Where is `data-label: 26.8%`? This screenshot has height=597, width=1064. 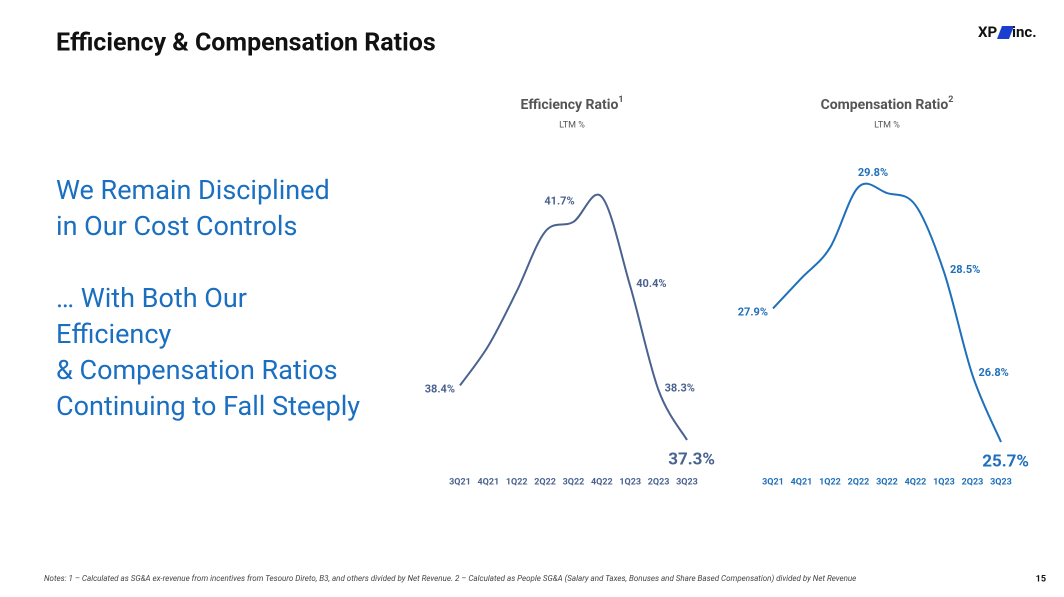 data-label: 26.8% is located at coordinates (994, 372).